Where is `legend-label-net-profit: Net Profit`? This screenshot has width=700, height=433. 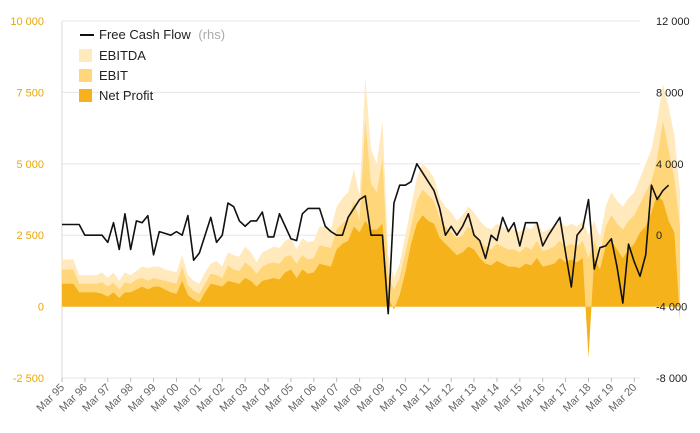
legend-label-net-profit: Net Profit is located at coordinates (126, 95).